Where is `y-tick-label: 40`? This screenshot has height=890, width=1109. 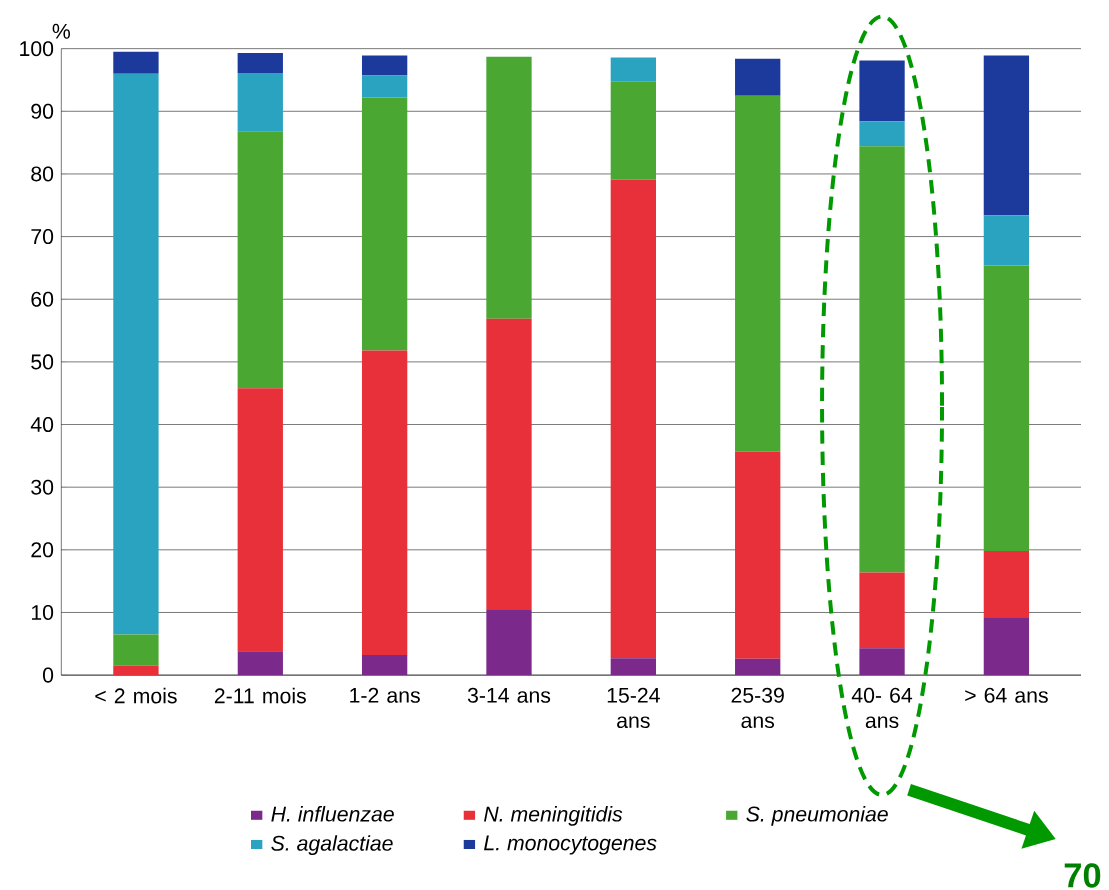
y-tick-label: 40 is located at coordinates (42, 425).